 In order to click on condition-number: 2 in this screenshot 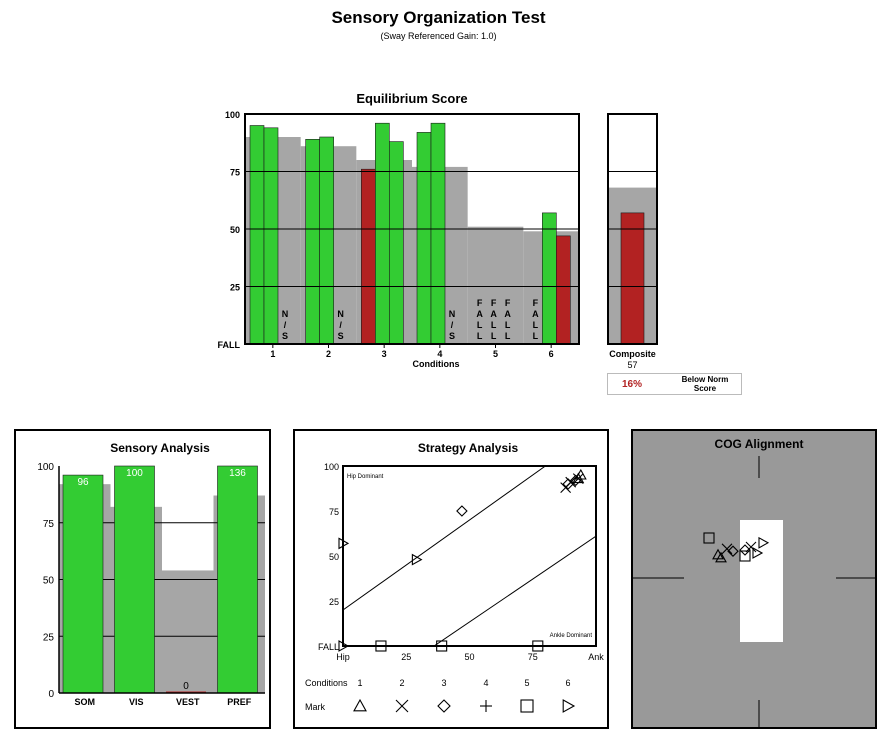, I will do `click(401, 683)`.